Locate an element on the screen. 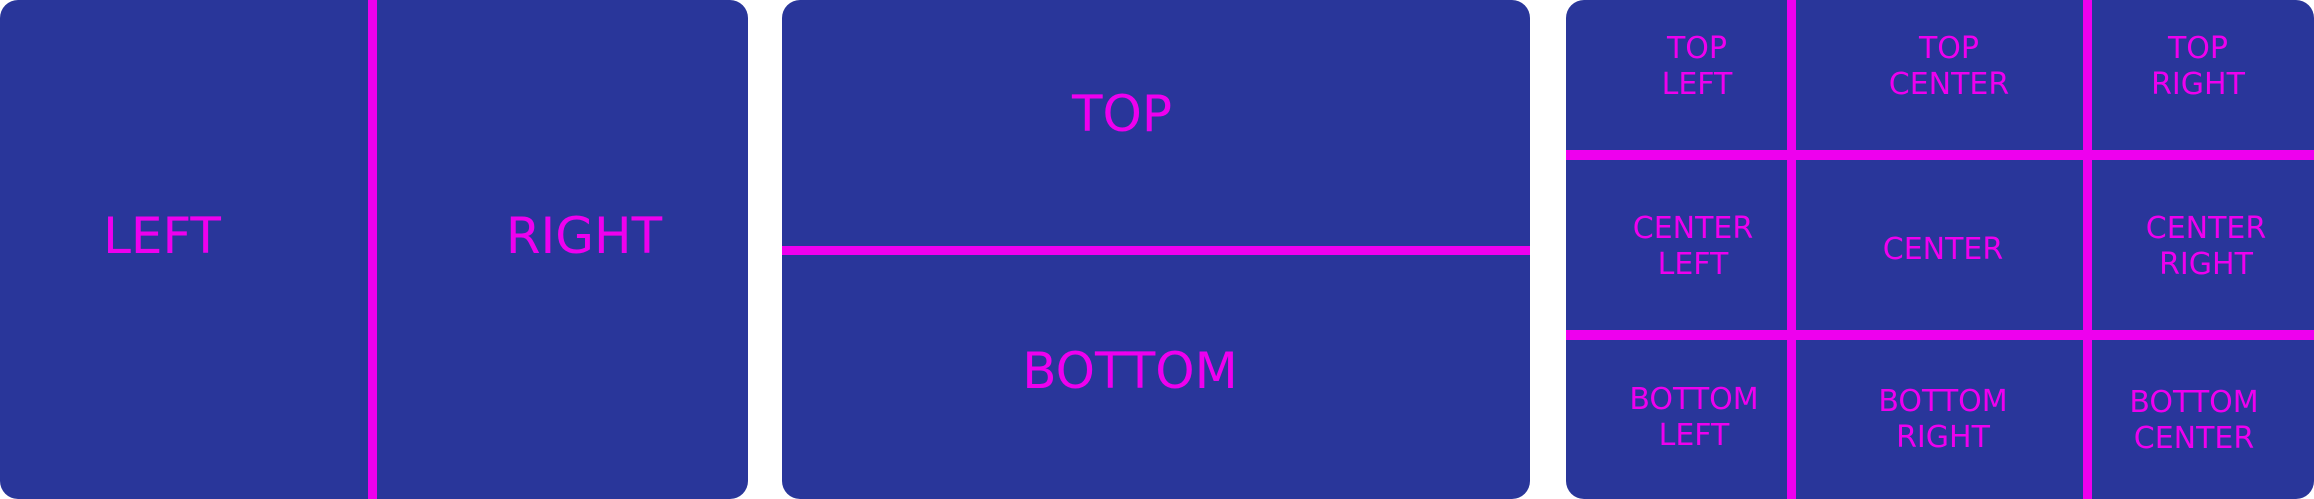 This screenshot has width=2314, height=499. grid-top-left-label: TOP LEFT is located at coordinates (1697, 66).